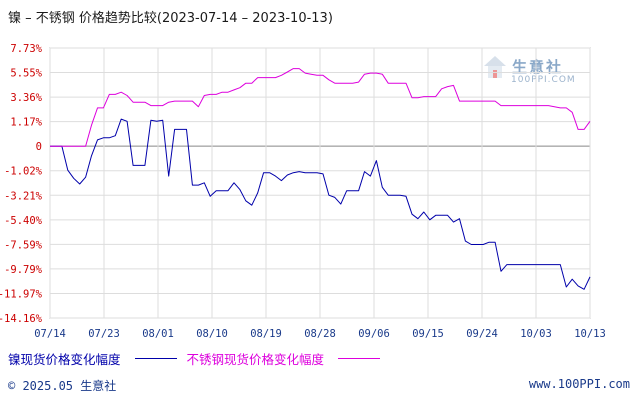 The image size is (640, 400). I want to click on legend: 镍现货价格变化幅度 不锈钢现货价格变化幅度, so click(197, 358).